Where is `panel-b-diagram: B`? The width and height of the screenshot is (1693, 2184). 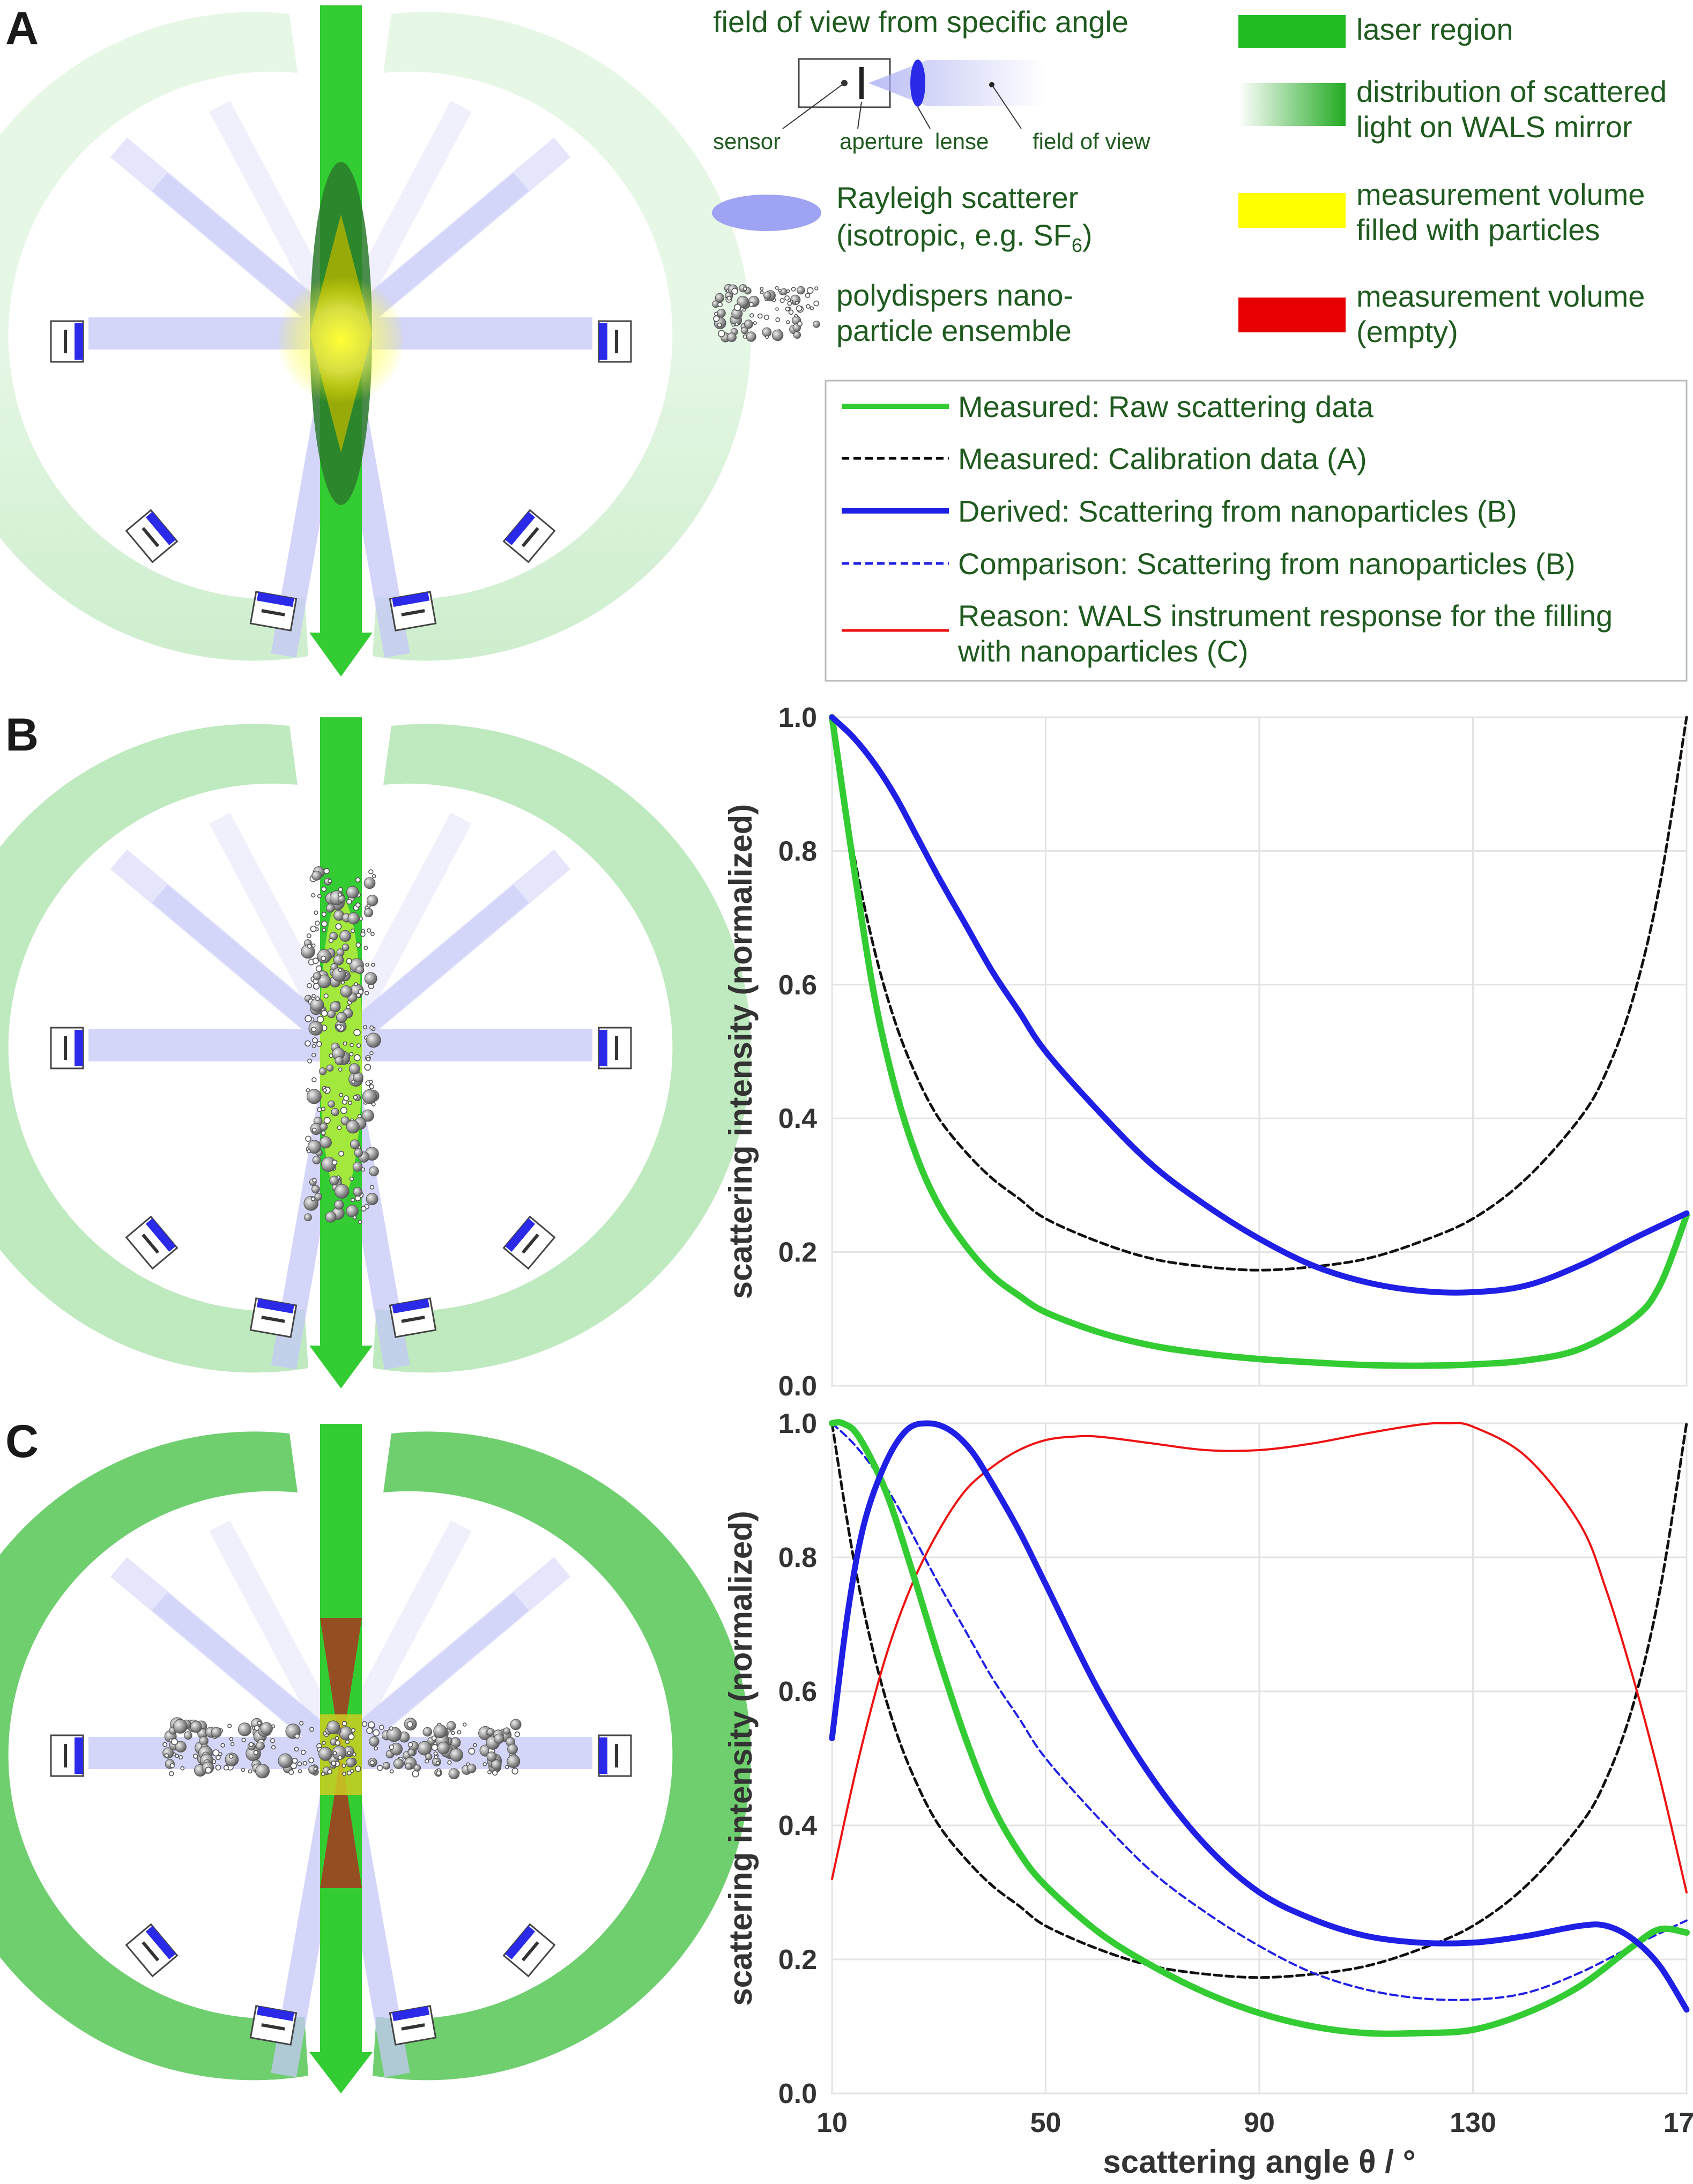 panel-b-diagram: B is located at coordinates (375, 1048).